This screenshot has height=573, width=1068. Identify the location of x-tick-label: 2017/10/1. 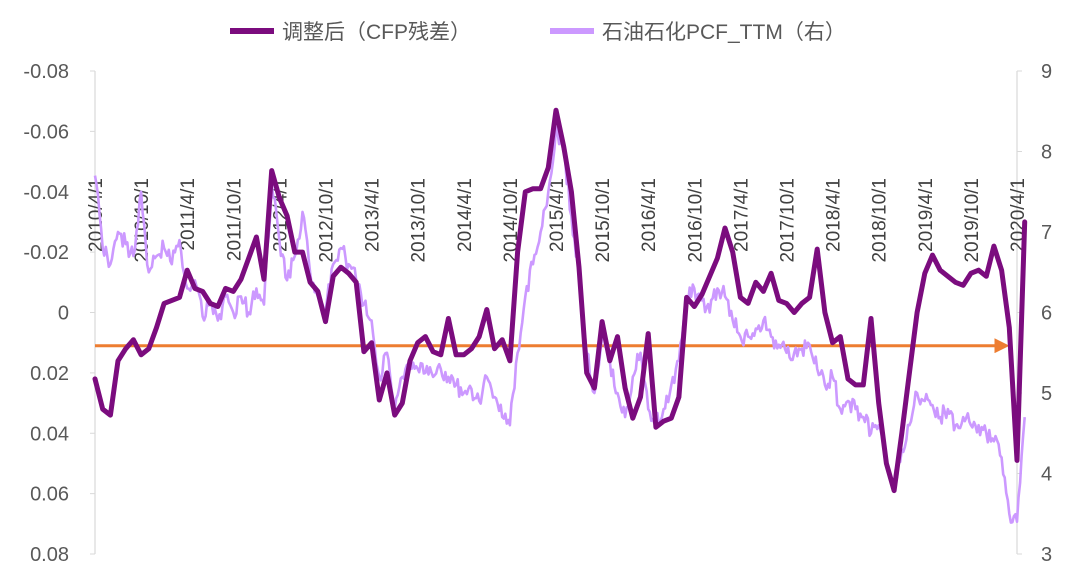
(788, 220).